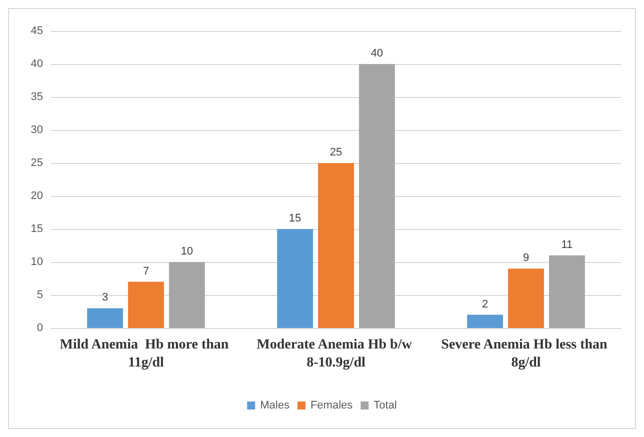  What do you see at coordinates (36, 31) in the screenshot?
I see `y-tick-label: 45` at bounding box center [36, 31].